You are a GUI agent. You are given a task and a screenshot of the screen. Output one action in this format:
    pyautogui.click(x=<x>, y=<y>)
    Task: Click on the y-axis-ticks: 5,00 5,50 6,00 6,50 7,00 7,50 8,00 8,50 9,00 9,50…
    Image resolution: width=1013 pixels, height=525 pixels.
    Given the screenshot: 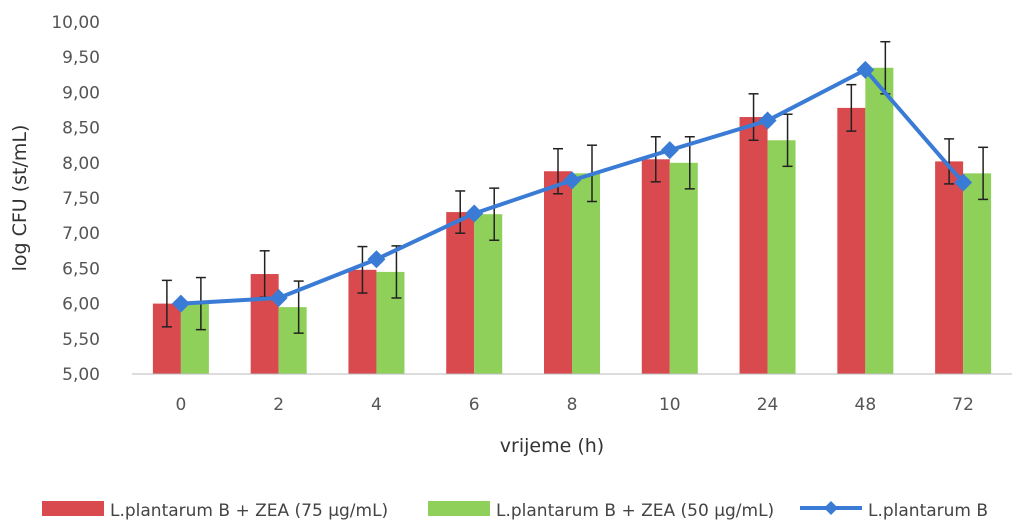 What is the action you would take?
    pyautogui.click(x=75, y=199)
    